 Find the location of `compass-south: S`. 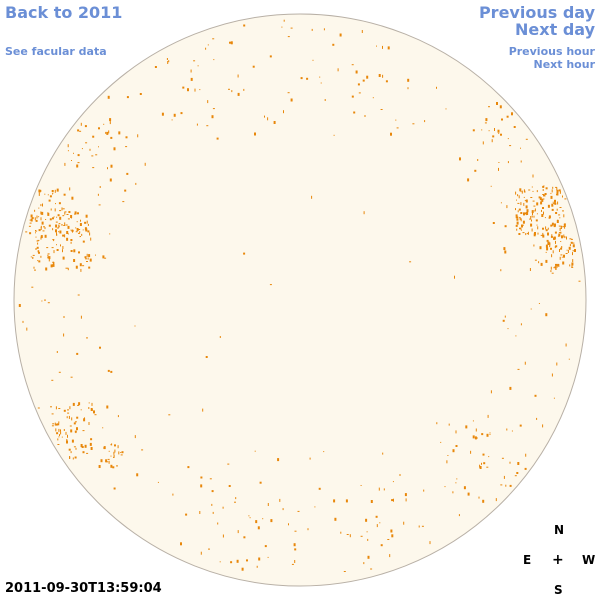

compass-south: S is located at coordinates (558, 590).